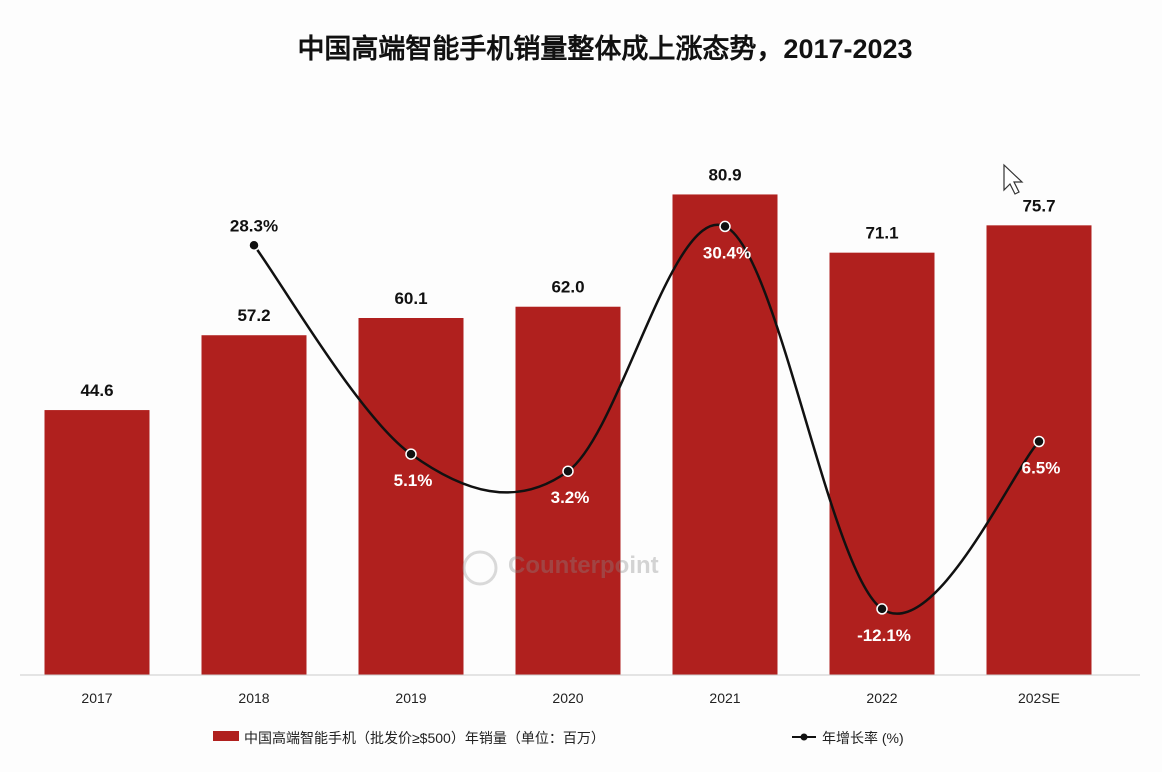 The width and height of the screenshot is (1162, 772). I want to click on bar-value-label-2018: 57.2, so click(253, 315).